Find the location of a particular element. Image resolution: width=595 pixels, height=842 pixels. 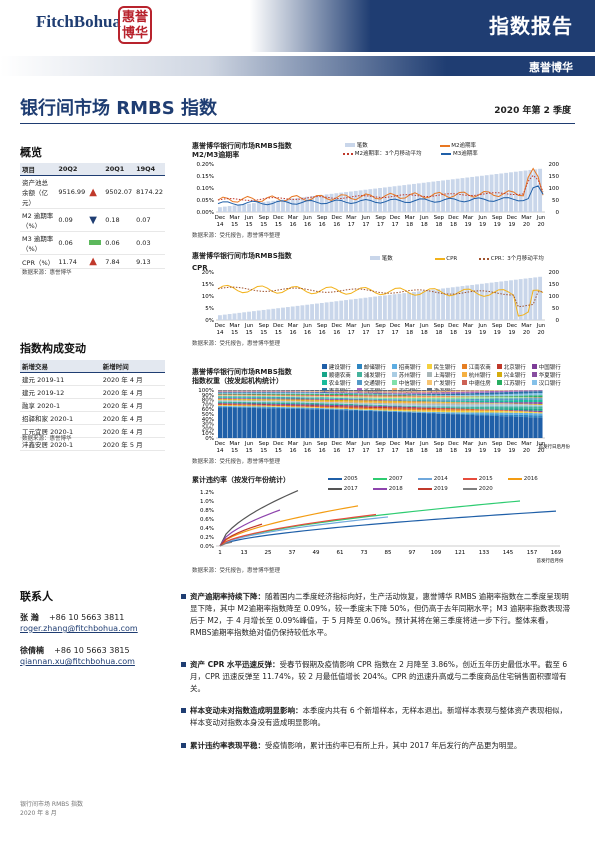

legend-item: 江苏银行 is located at coordinates (514, 384).